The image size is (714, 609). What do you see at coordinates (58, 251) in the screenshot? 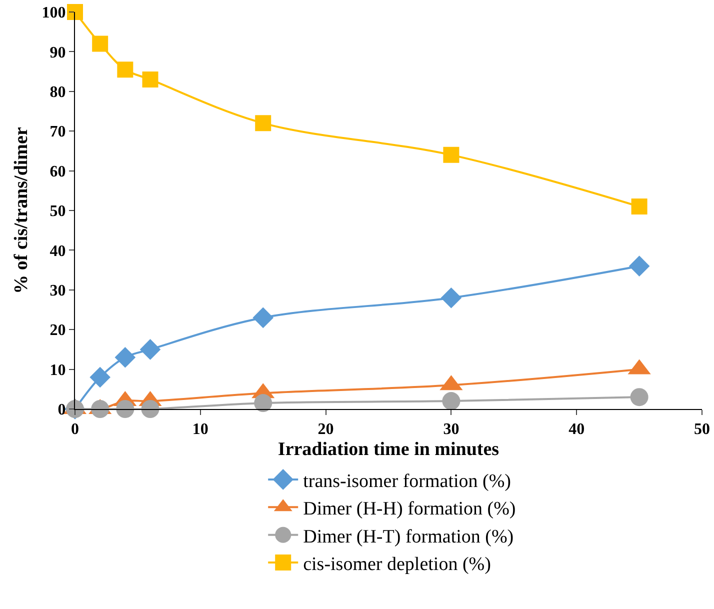
I see `y-tick-label: 40` at bounding box center [58, 251].